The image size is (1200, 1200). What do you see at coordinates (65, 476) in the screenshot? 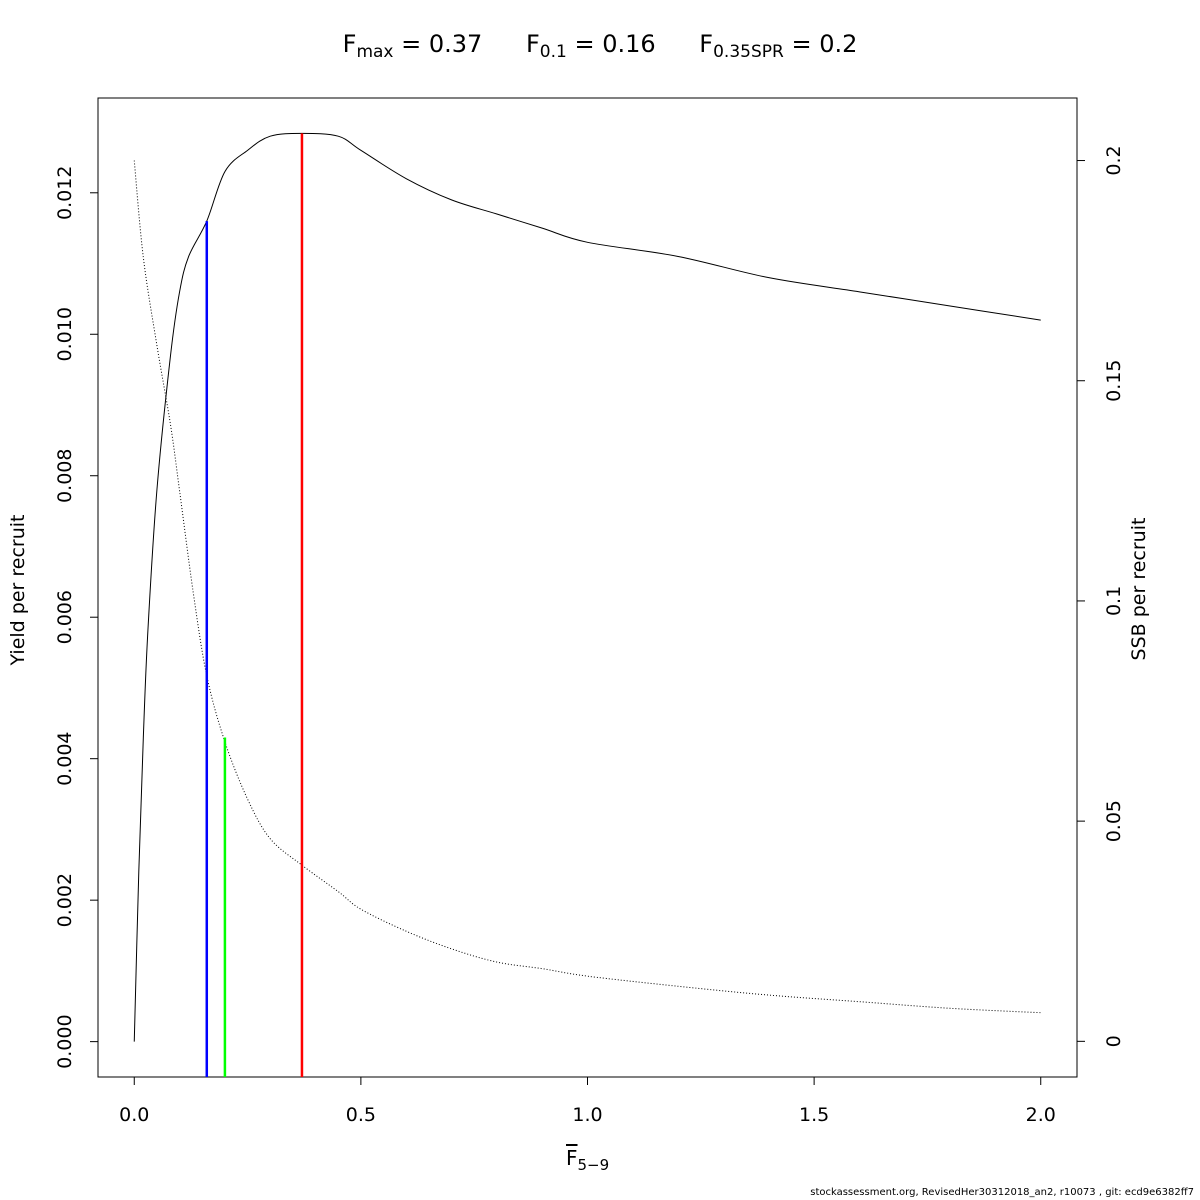
I see `y-tick-label: 0.008` at bounding box center [65, 476].